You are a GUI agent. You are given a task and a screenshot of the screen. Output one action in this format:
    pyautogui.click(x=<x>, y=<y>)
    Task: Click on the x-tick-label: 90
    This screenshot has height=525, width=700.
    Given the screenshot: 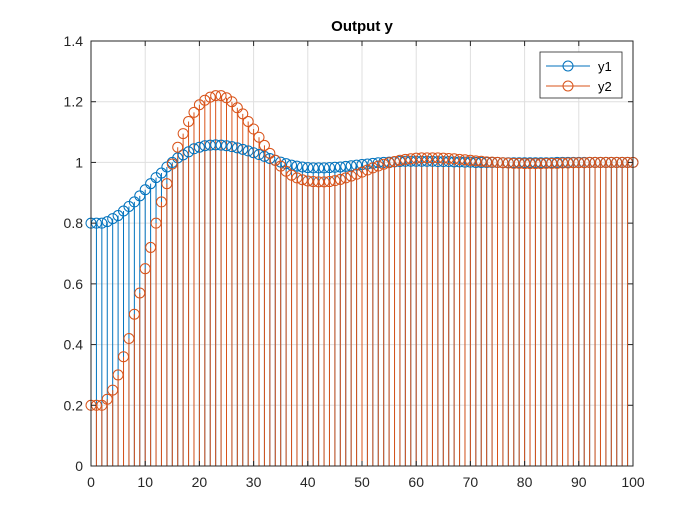 What is the action you would take?
    pyautogui.click(x=579, y=482)
    